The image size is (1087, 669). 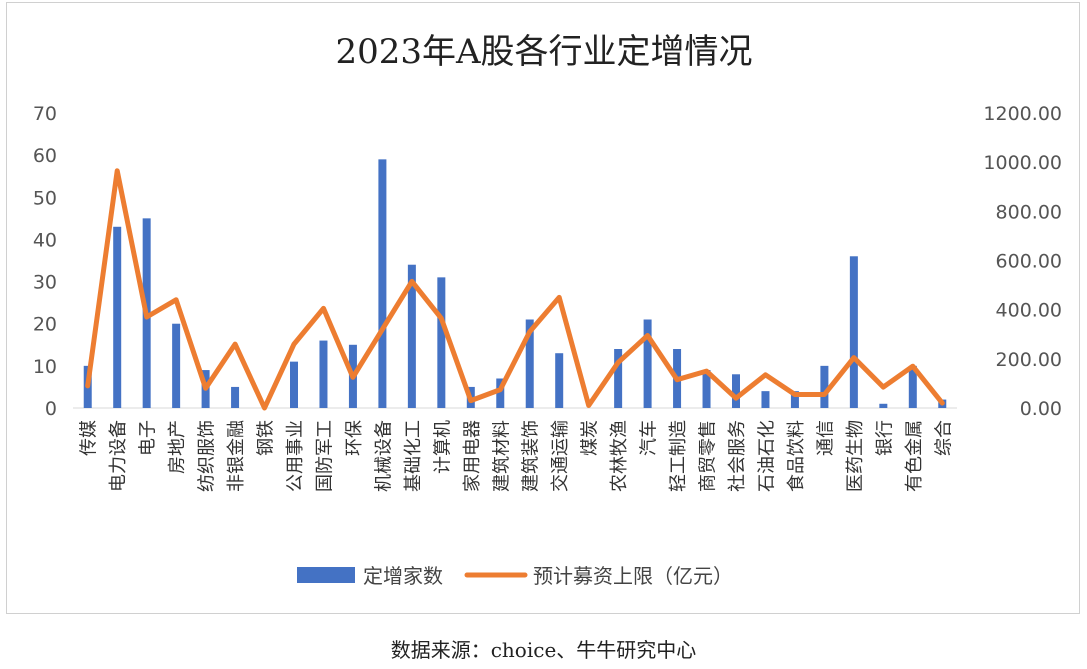 I want to click on category-label: 银行, so click(x=884, y=438).